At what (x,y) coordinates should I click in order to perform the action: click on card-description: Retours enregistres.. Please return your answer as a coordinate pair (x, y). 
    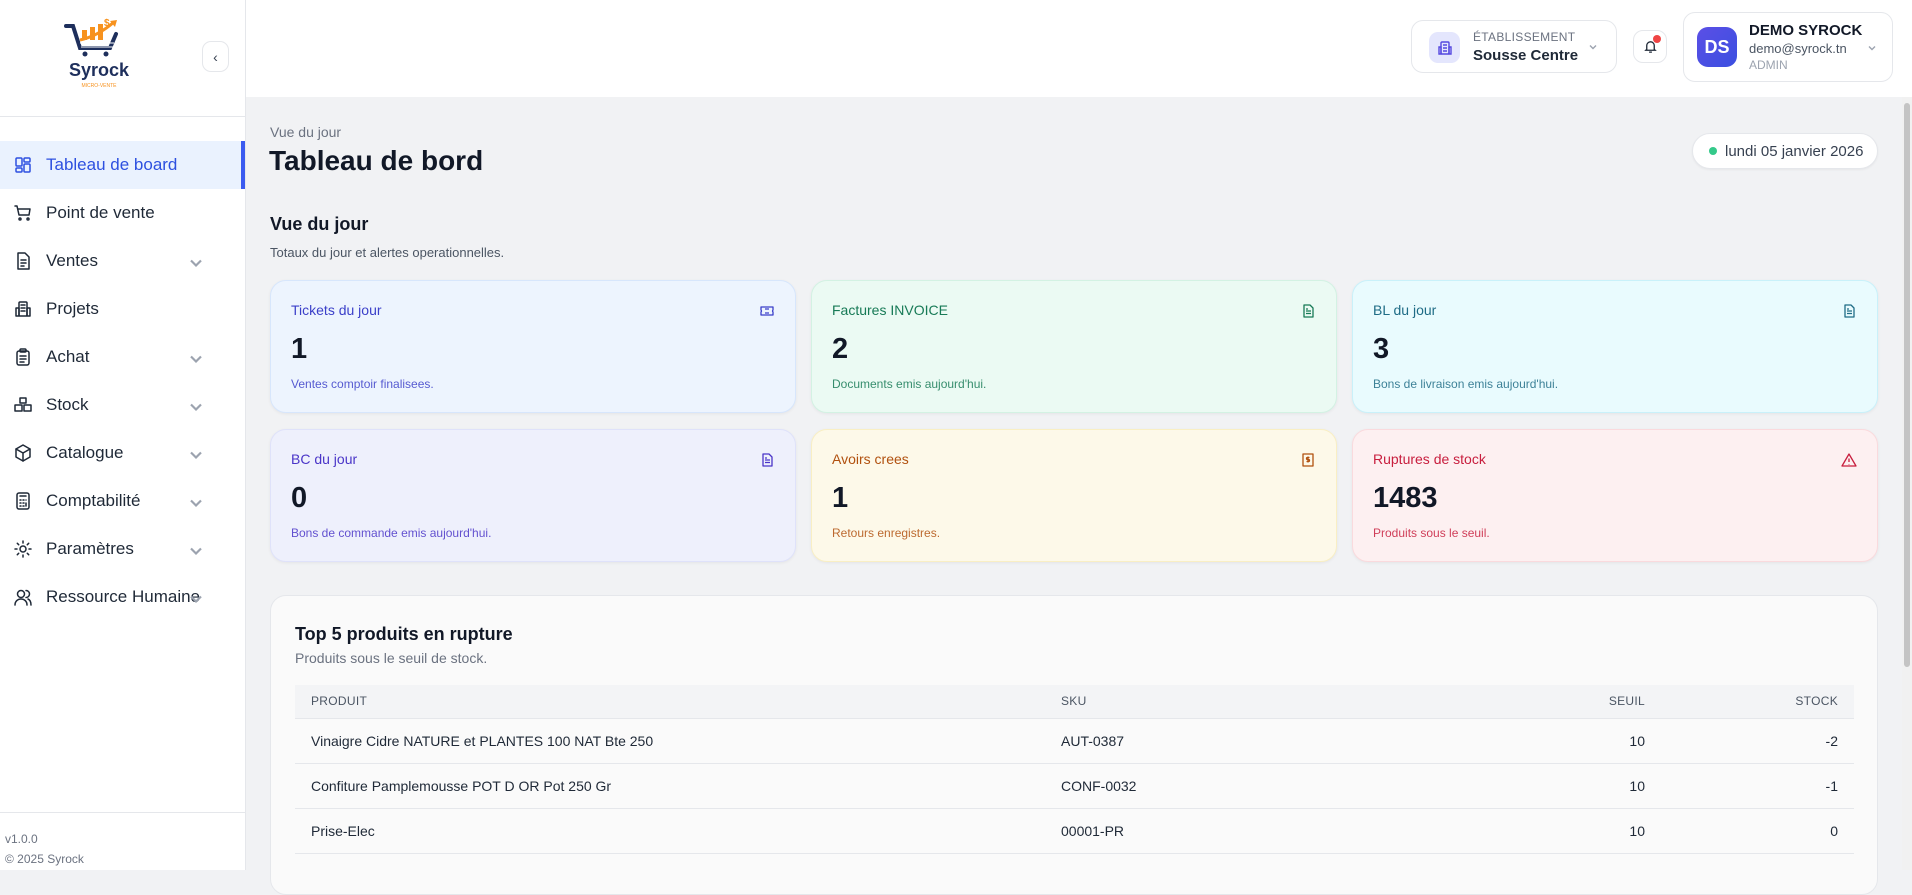
    Looking at the image, I should click on (886, 533).